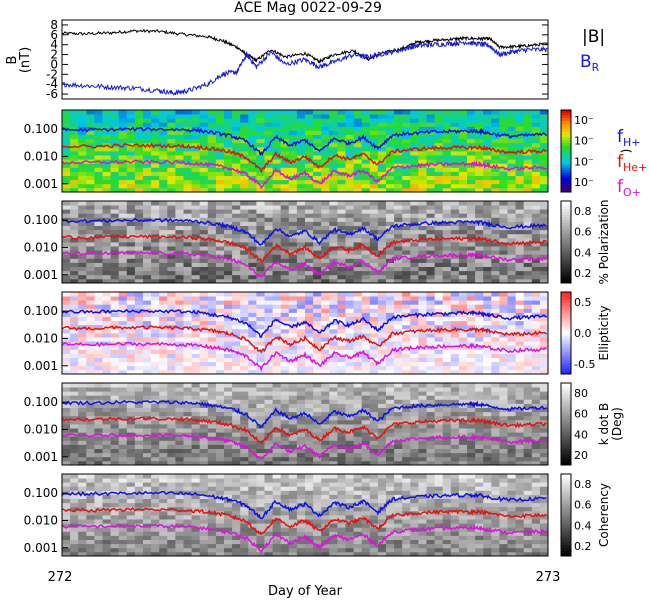 This screenshot has width=650, height=600. What do you see at coordinates (41, 402) in the screenshot?
I see `ytick-label: 0.100` at bounding box center [41, 402].